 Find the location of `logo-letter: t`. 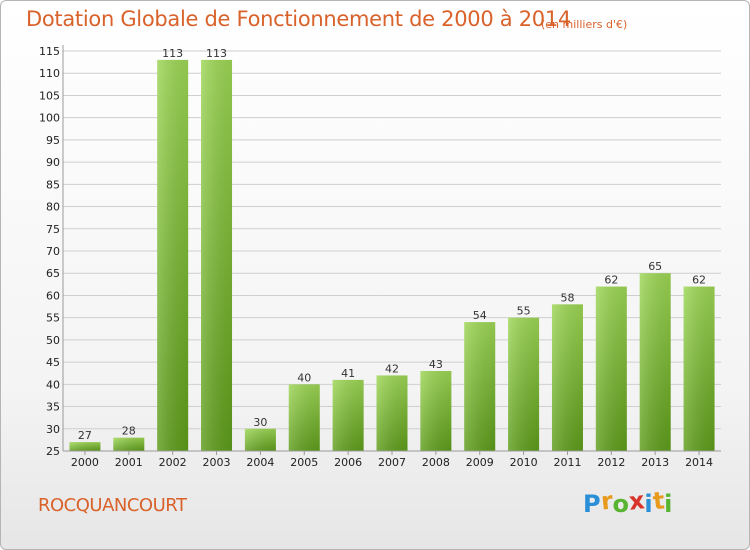

logo-letter: t is located at coordinates (658, 501).